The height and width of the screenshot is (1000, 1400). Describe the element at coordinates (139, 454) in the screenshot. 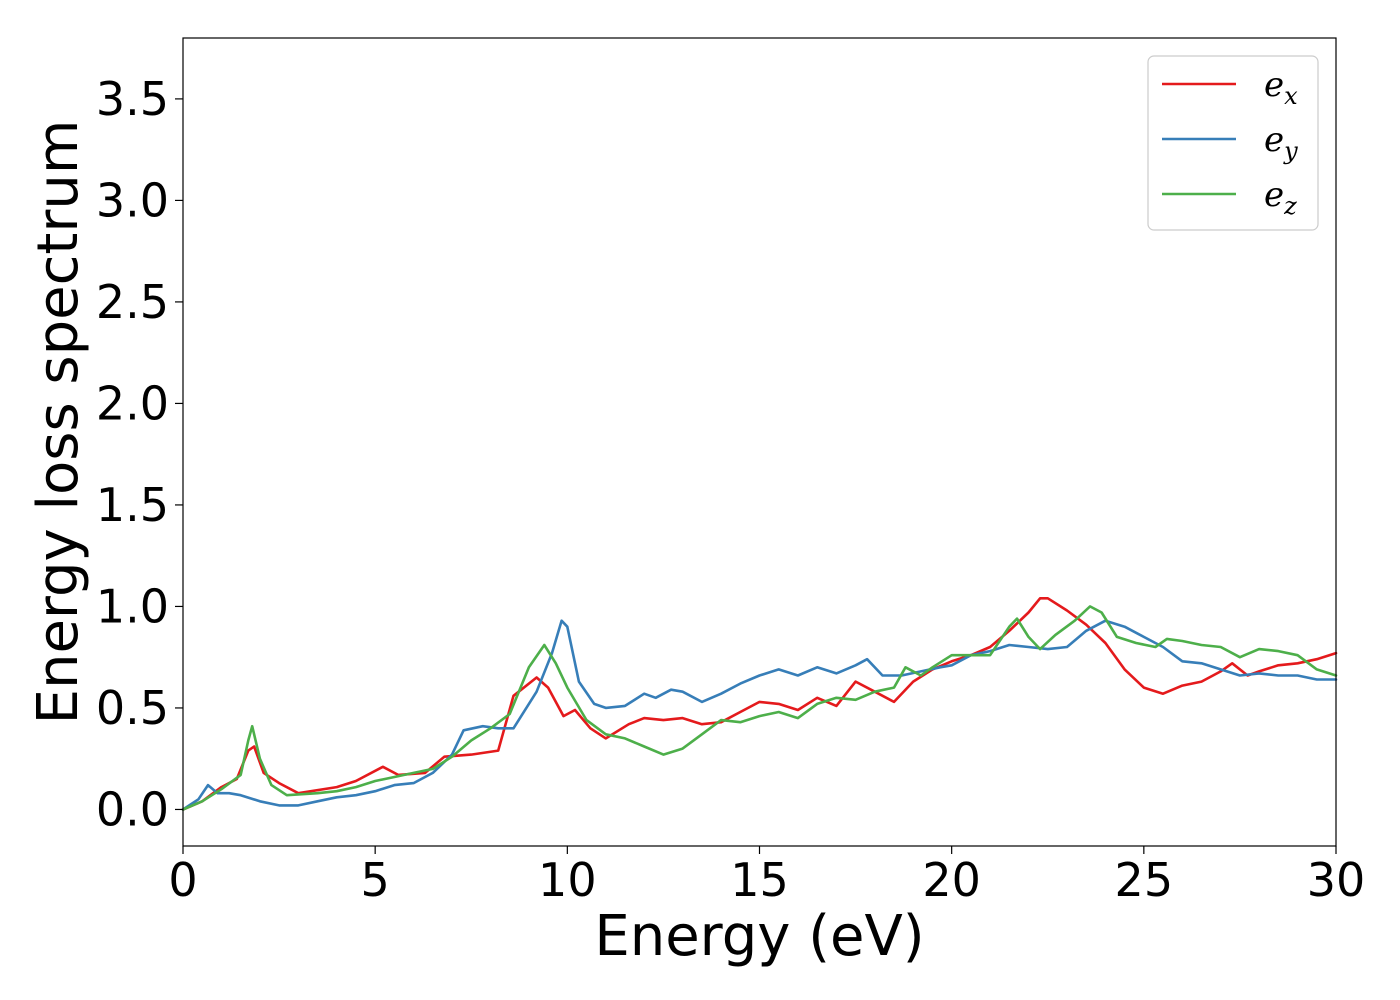

I see `y-axis: 0.0 0.5 1.0 1.5 2.0 2.5 3.0 3.5` at that location.